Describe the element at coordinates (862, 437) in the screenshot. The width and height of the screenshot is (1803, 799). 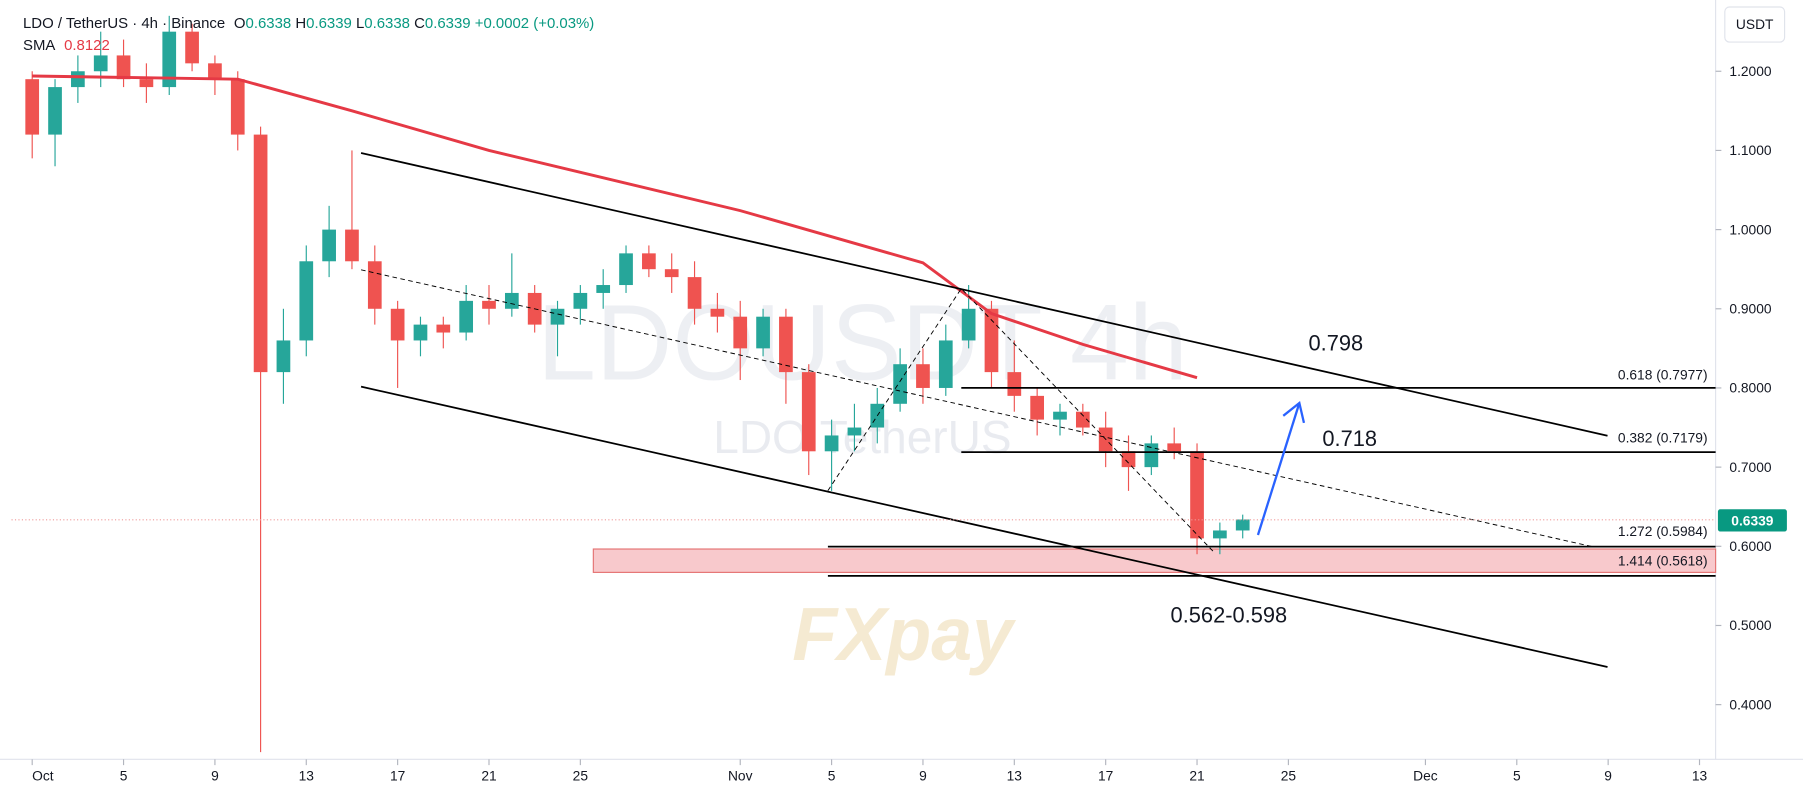
I see `watermark-name: LDO TetherUS` at that location.